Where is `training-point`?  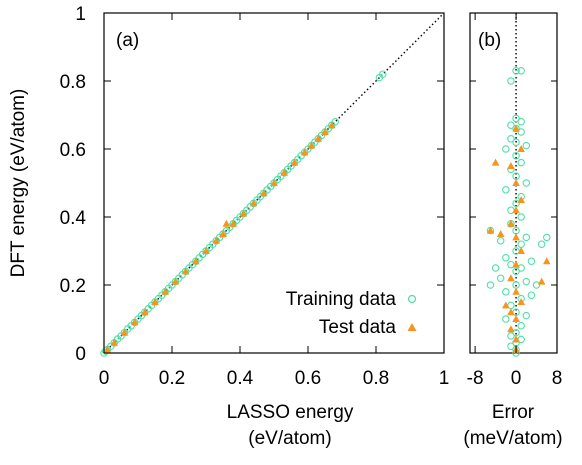
training-point is located at coordinates (383, 74).